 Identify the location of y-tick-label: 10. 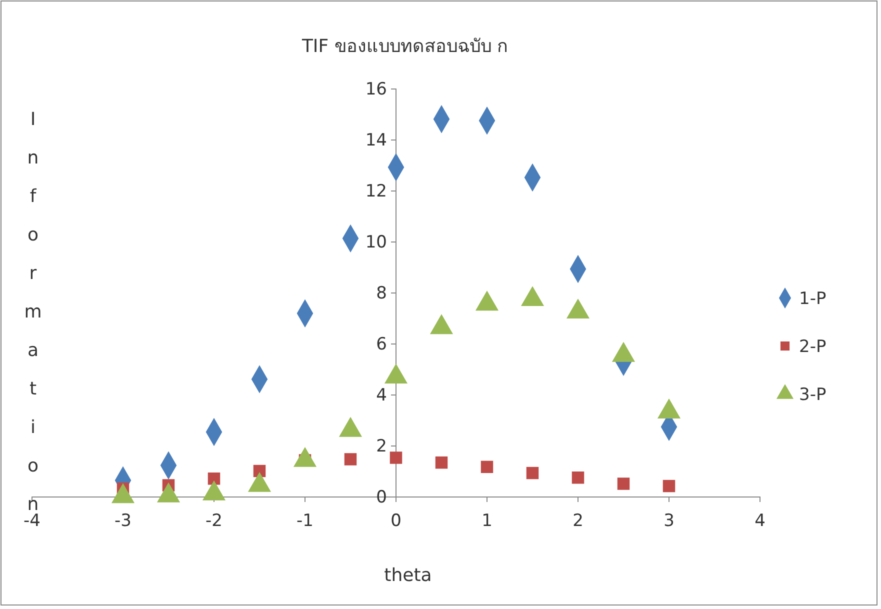
(376, 242).